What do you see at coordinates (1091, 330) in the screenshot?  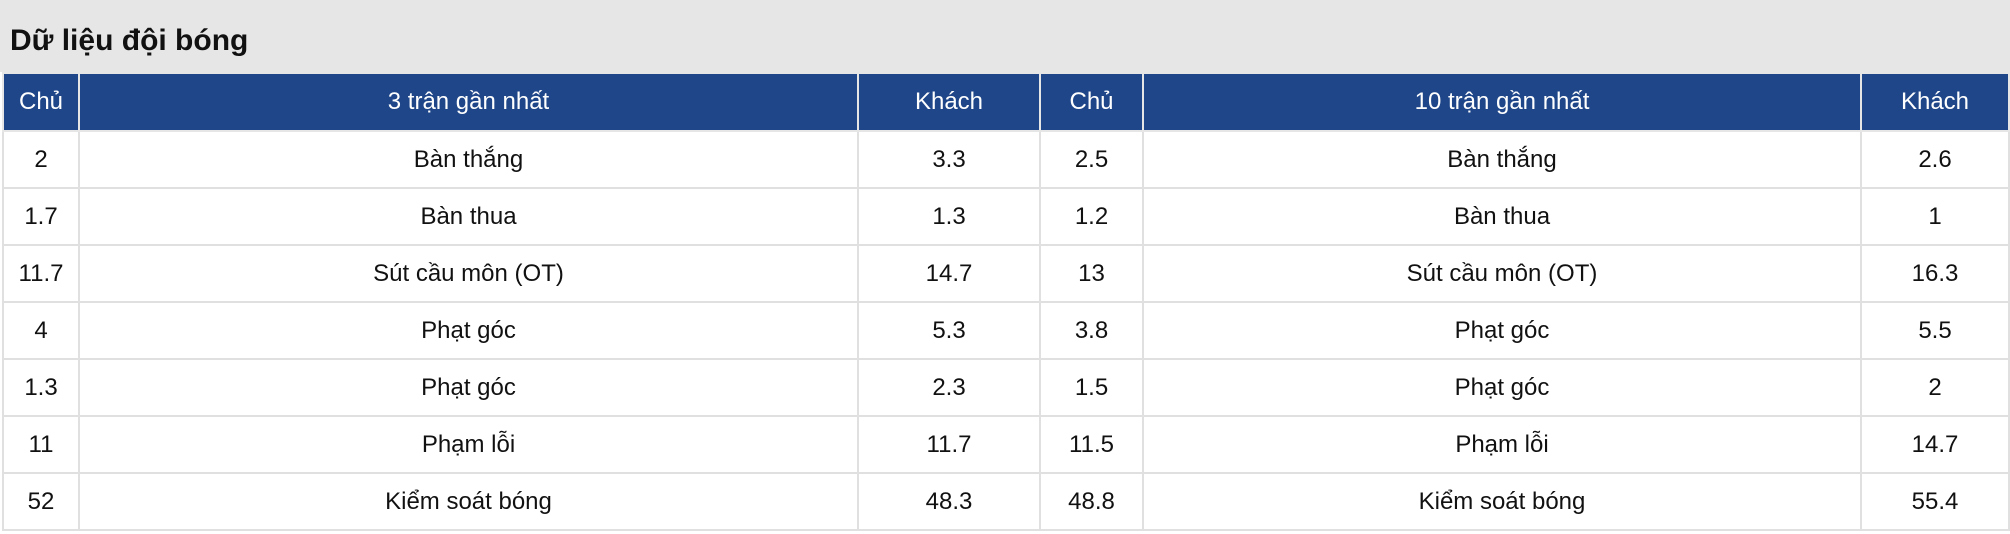 I see `cell-home-10: 3.8` at bounding box center [1091, 330].